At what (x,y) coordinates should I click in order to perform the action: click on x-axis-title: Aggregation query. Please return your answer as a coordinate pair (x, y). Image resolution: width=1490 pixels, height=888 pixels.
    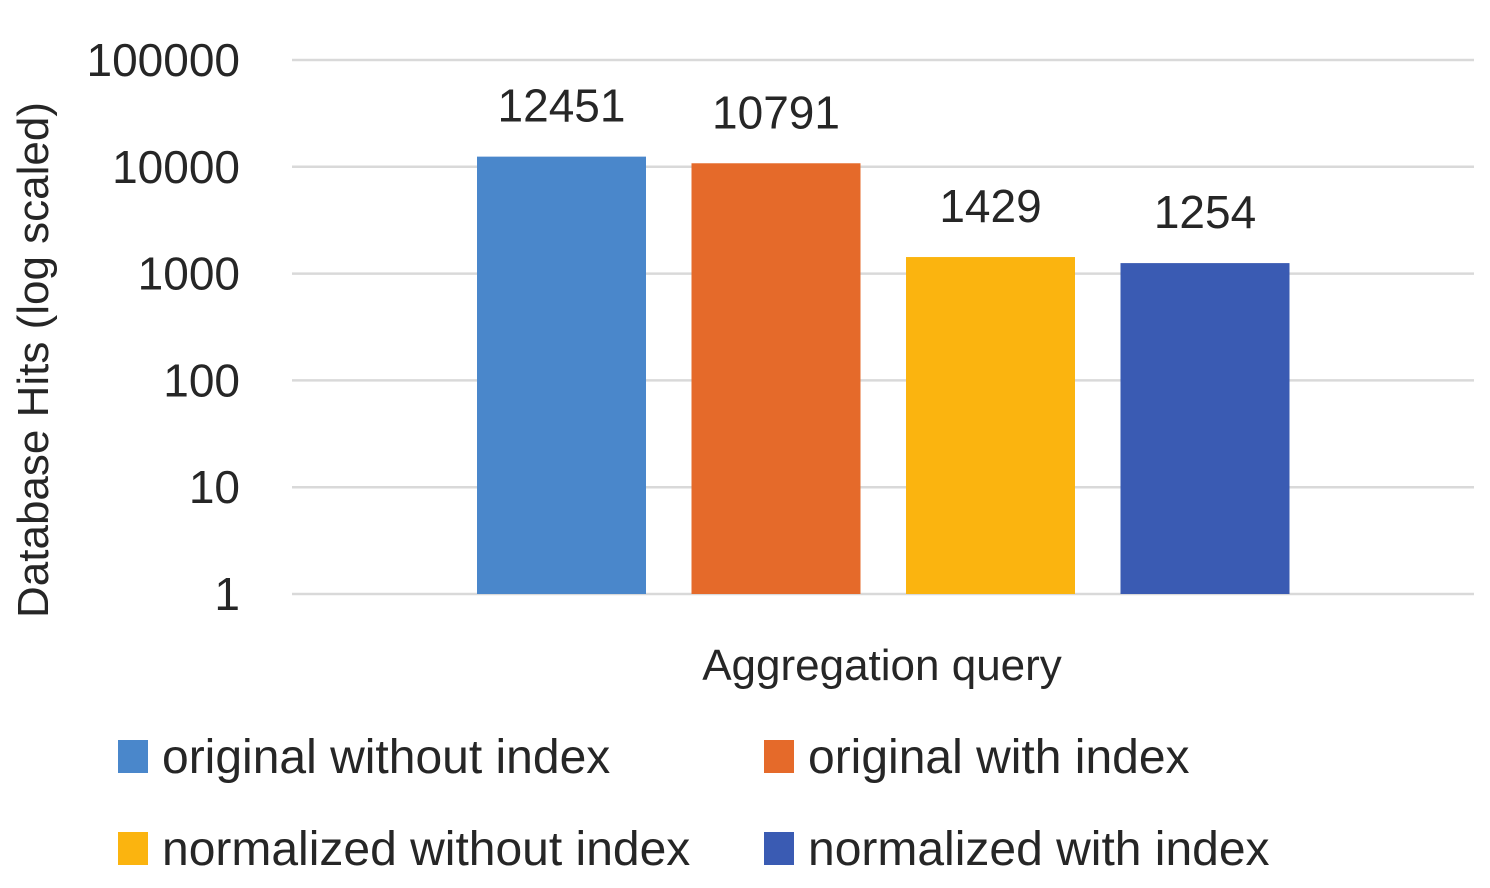
    Looking at the image, I should click on (882, 665).